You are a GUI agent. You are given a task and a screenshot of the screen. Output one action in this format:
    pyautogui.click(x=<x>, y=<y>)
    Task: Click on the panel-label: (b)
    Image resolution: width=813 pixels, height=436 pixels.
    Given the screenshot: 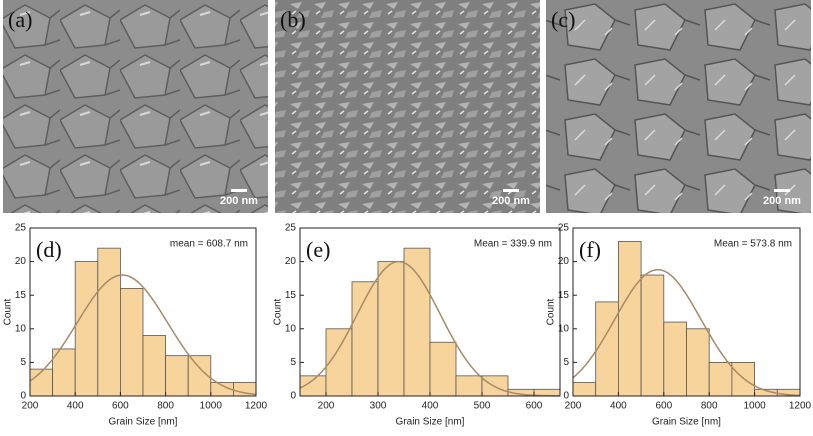 What is the action you would take?
    pyautogui.click(x=293, y=19)
    